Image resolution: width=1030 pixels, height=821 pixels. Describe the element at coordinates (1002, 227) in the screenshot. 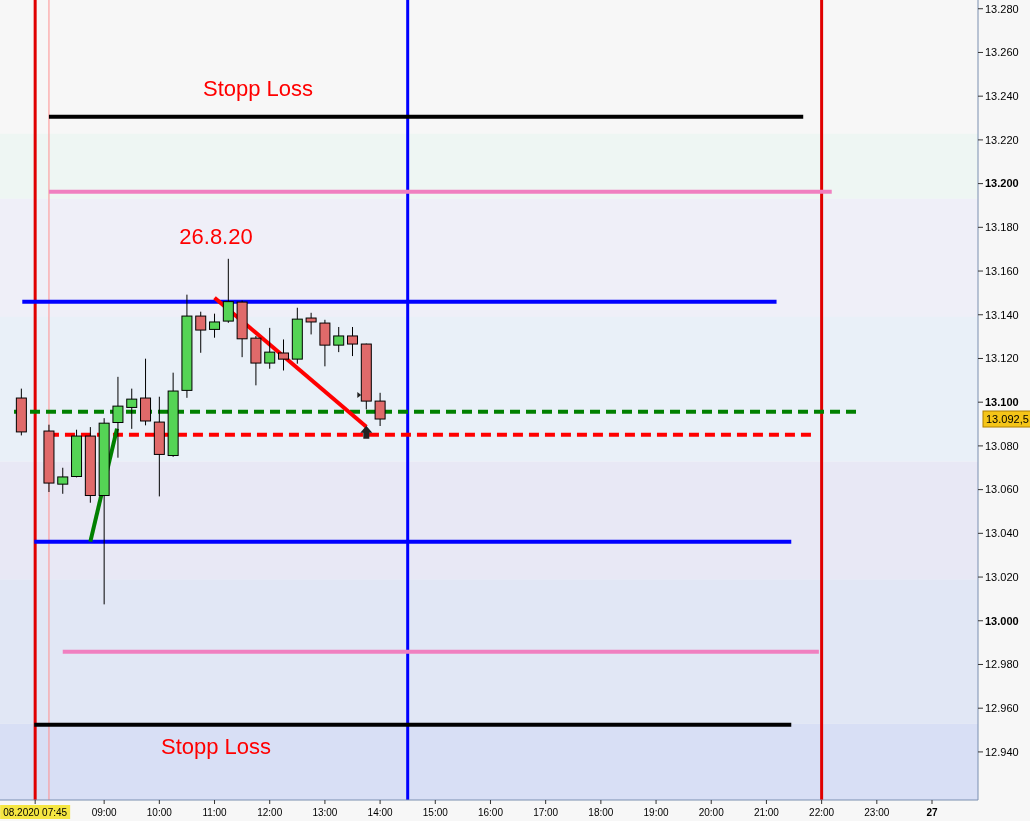

I see `y-tick-label: 13.180` at that location.